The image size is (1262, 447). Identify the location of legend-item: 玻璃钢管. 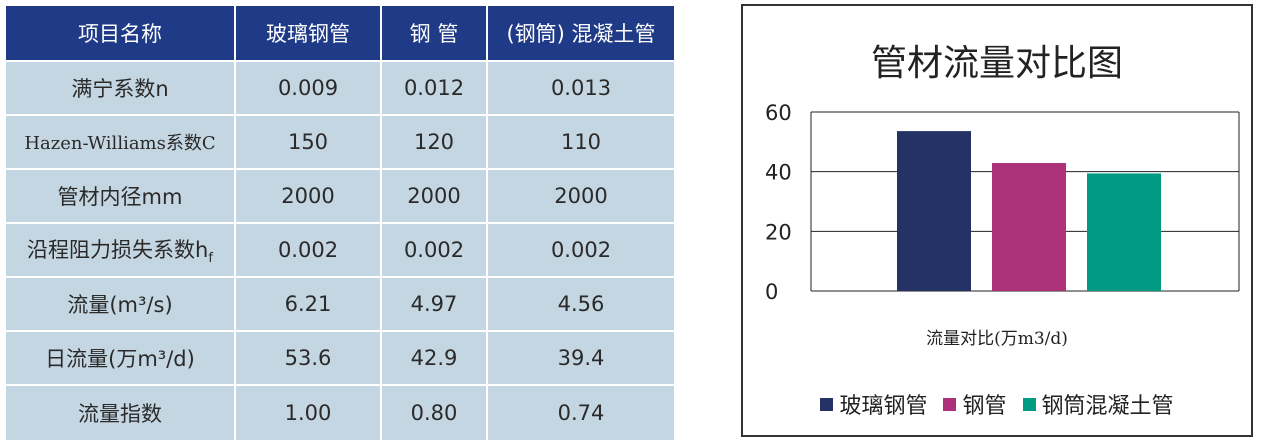
(873, 404).